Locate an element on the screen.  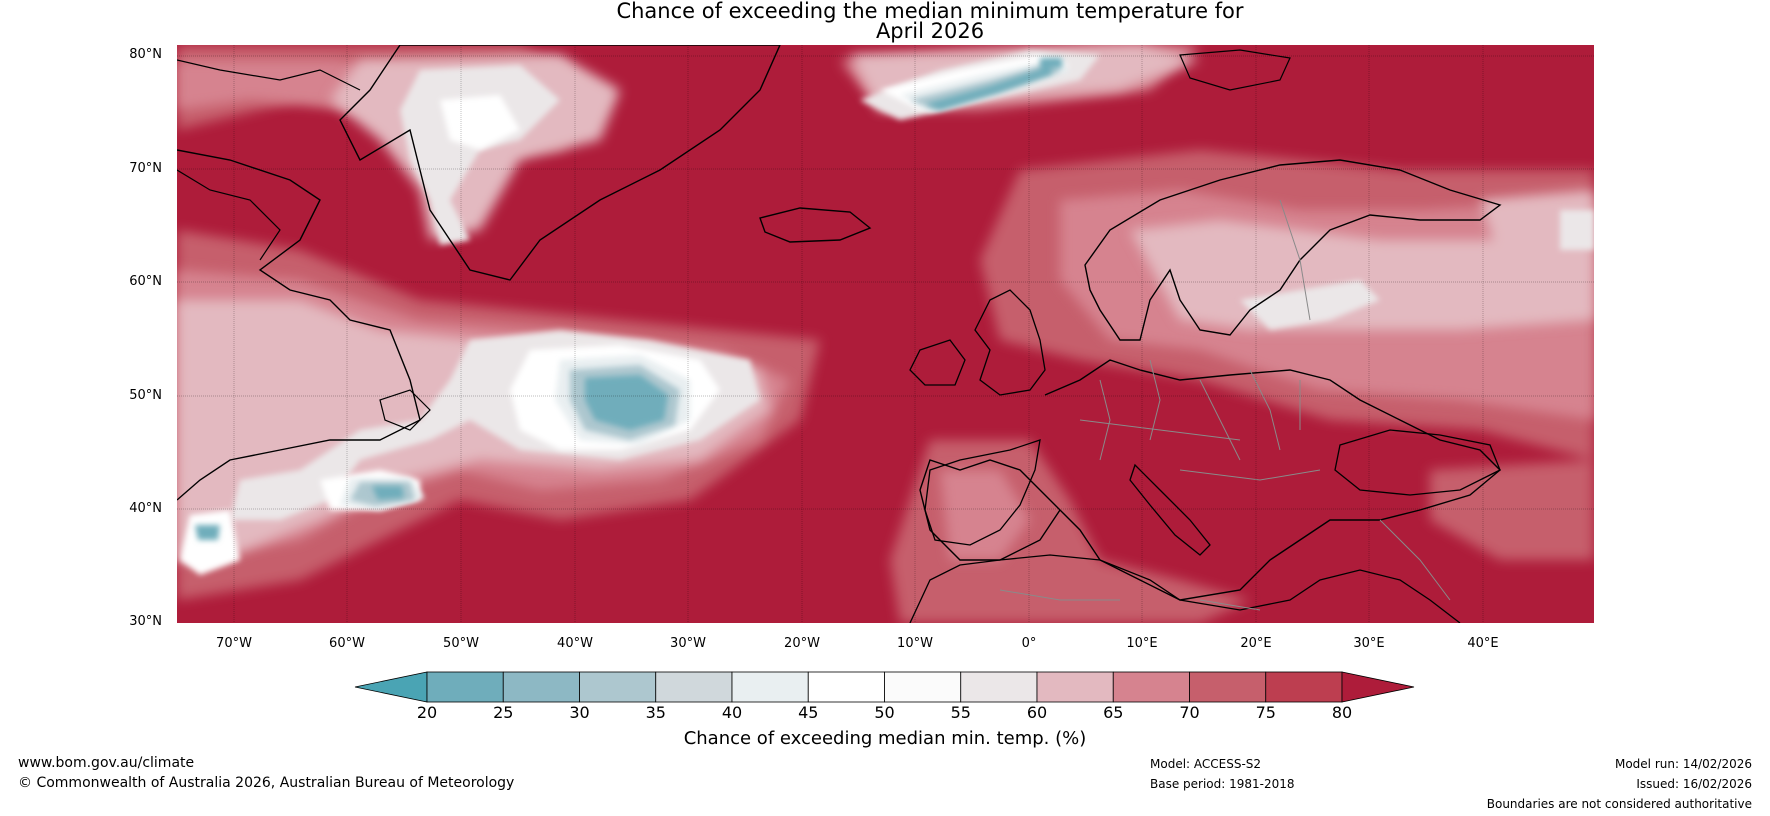
colorbar-tick-label: 75 is located at coordinates (1265, 712).